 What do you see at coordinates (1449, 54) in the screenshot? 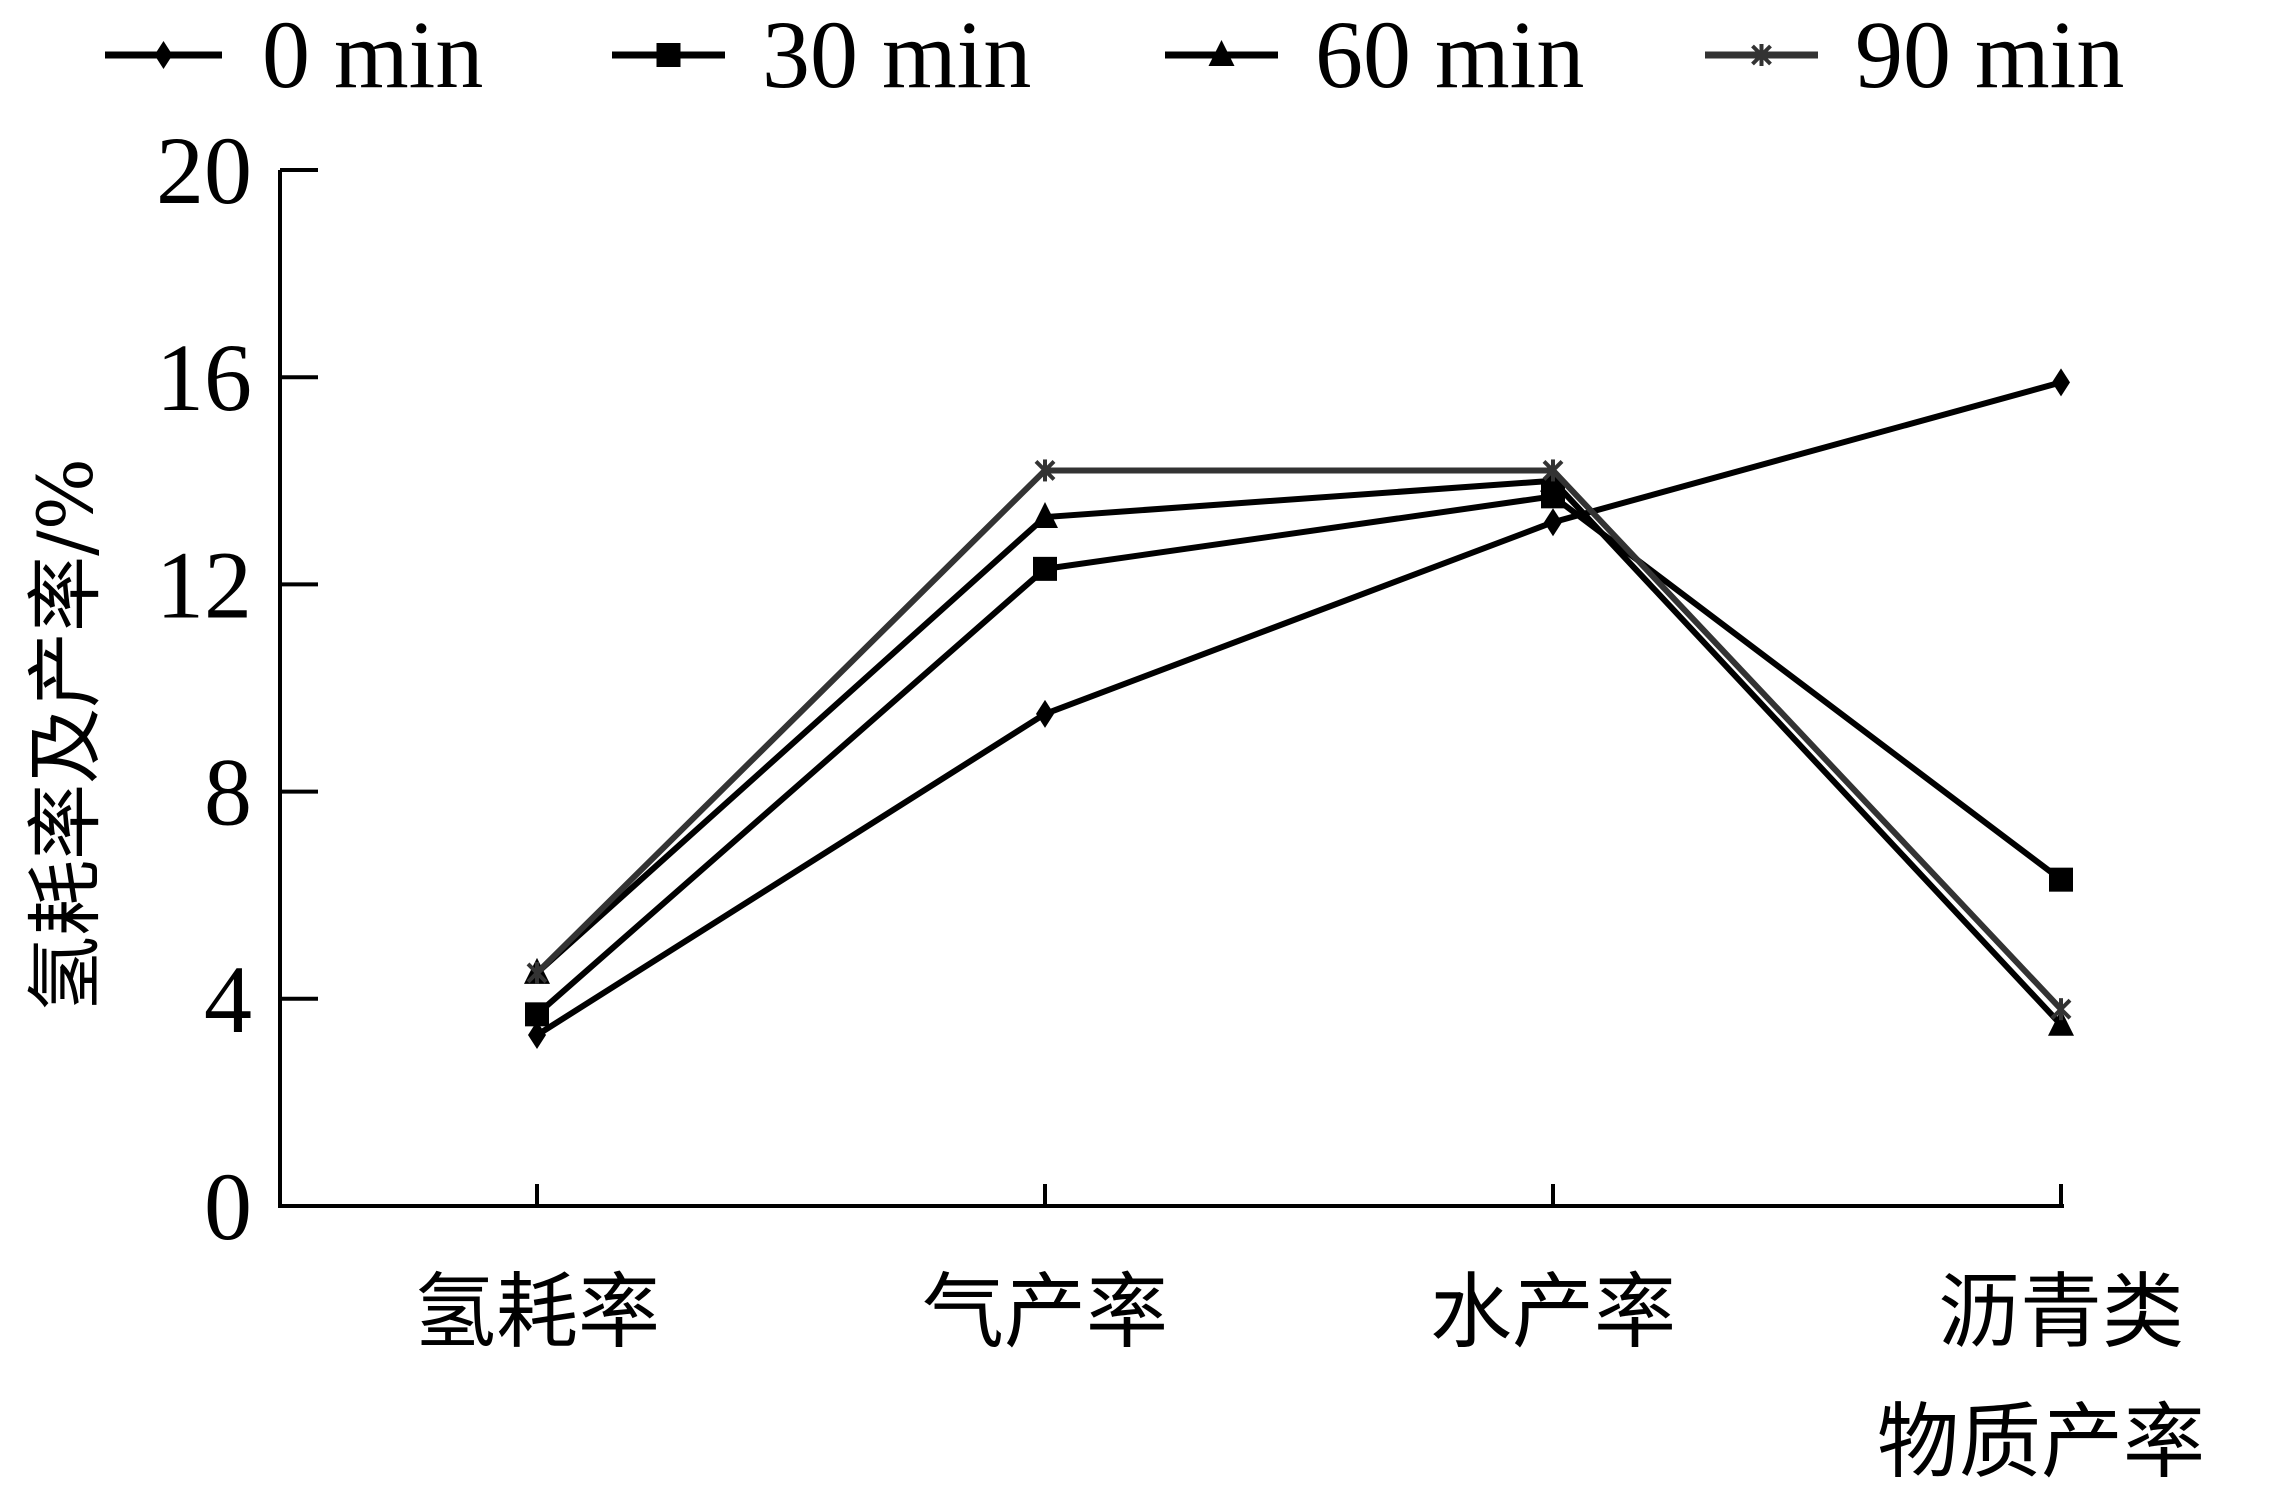
I see `legend-label: 60 min` at bounding box center [1449, 54].